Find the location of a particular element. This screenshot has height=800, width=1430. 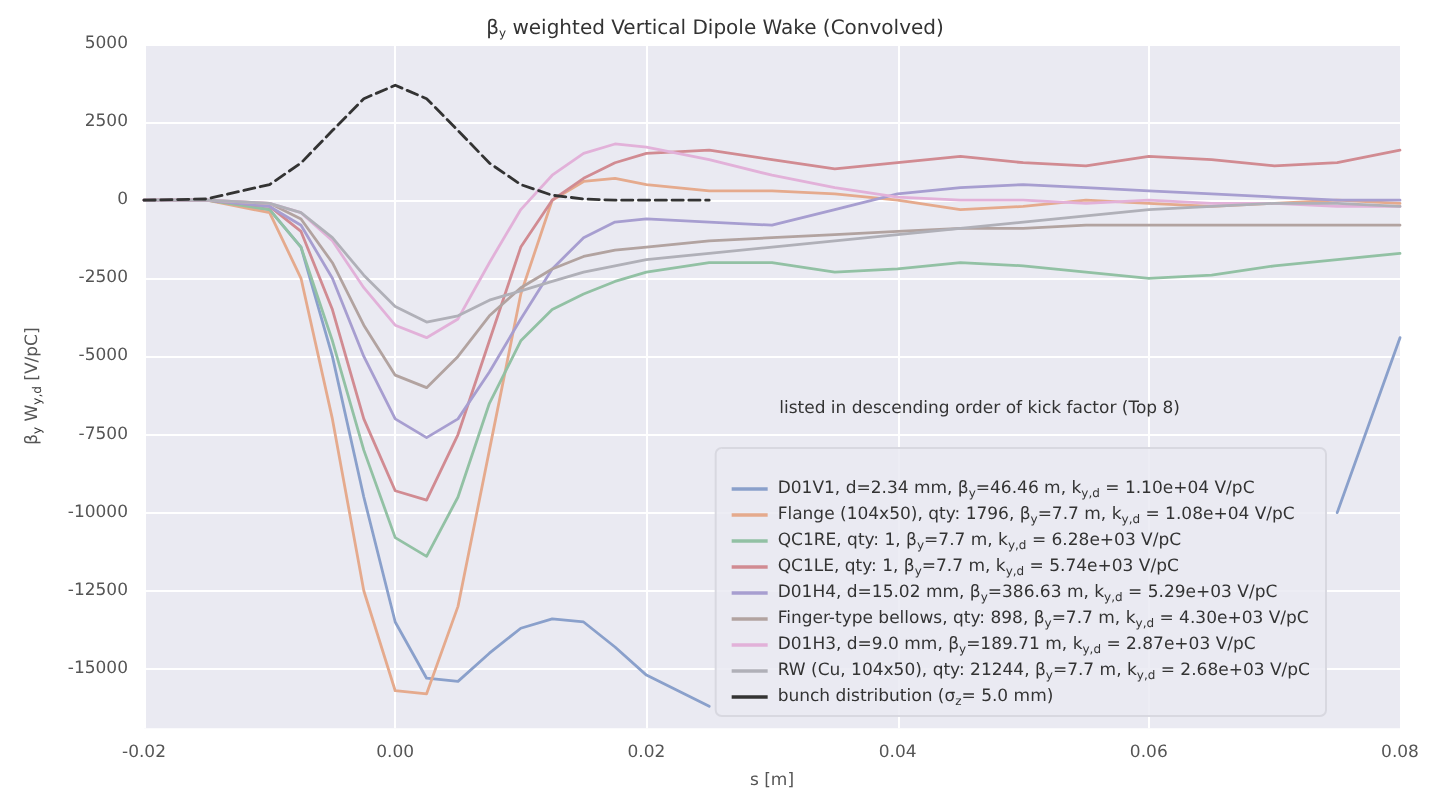

x-tick-label: -0.02 is located at coordinates (144, 753).